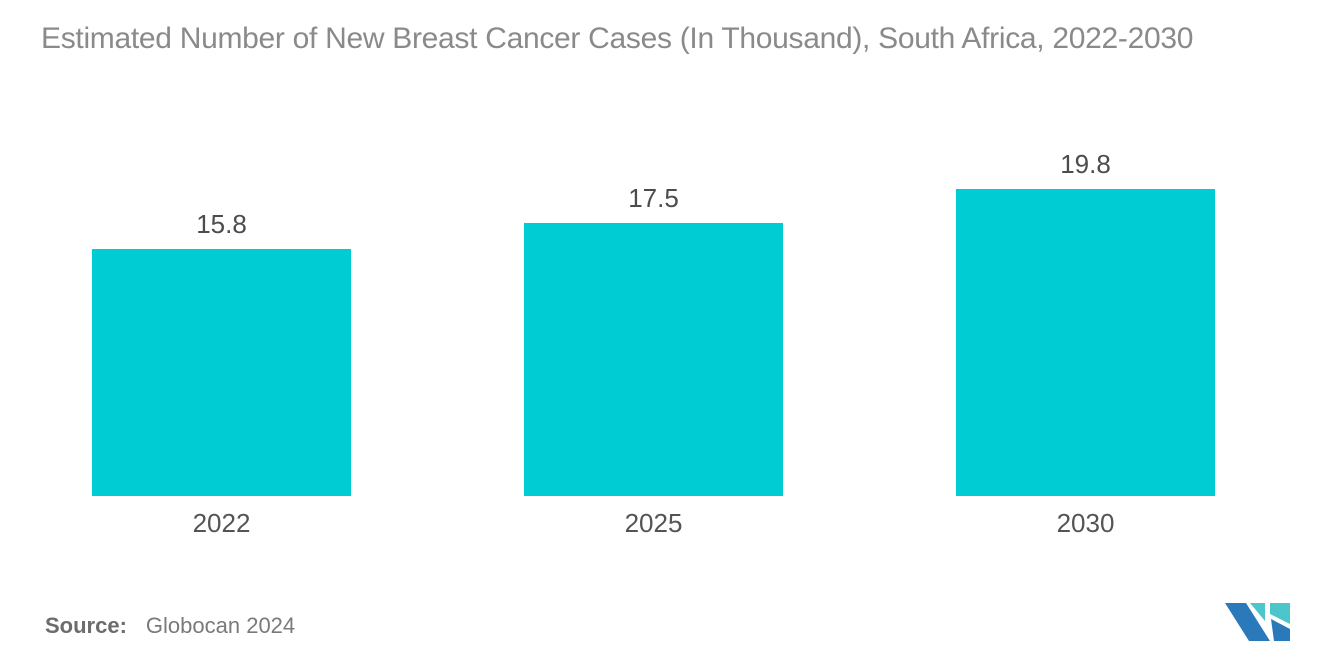 This screenshot has height=665, width=1320. I want to click on bar-2030, so click(1085, 342).